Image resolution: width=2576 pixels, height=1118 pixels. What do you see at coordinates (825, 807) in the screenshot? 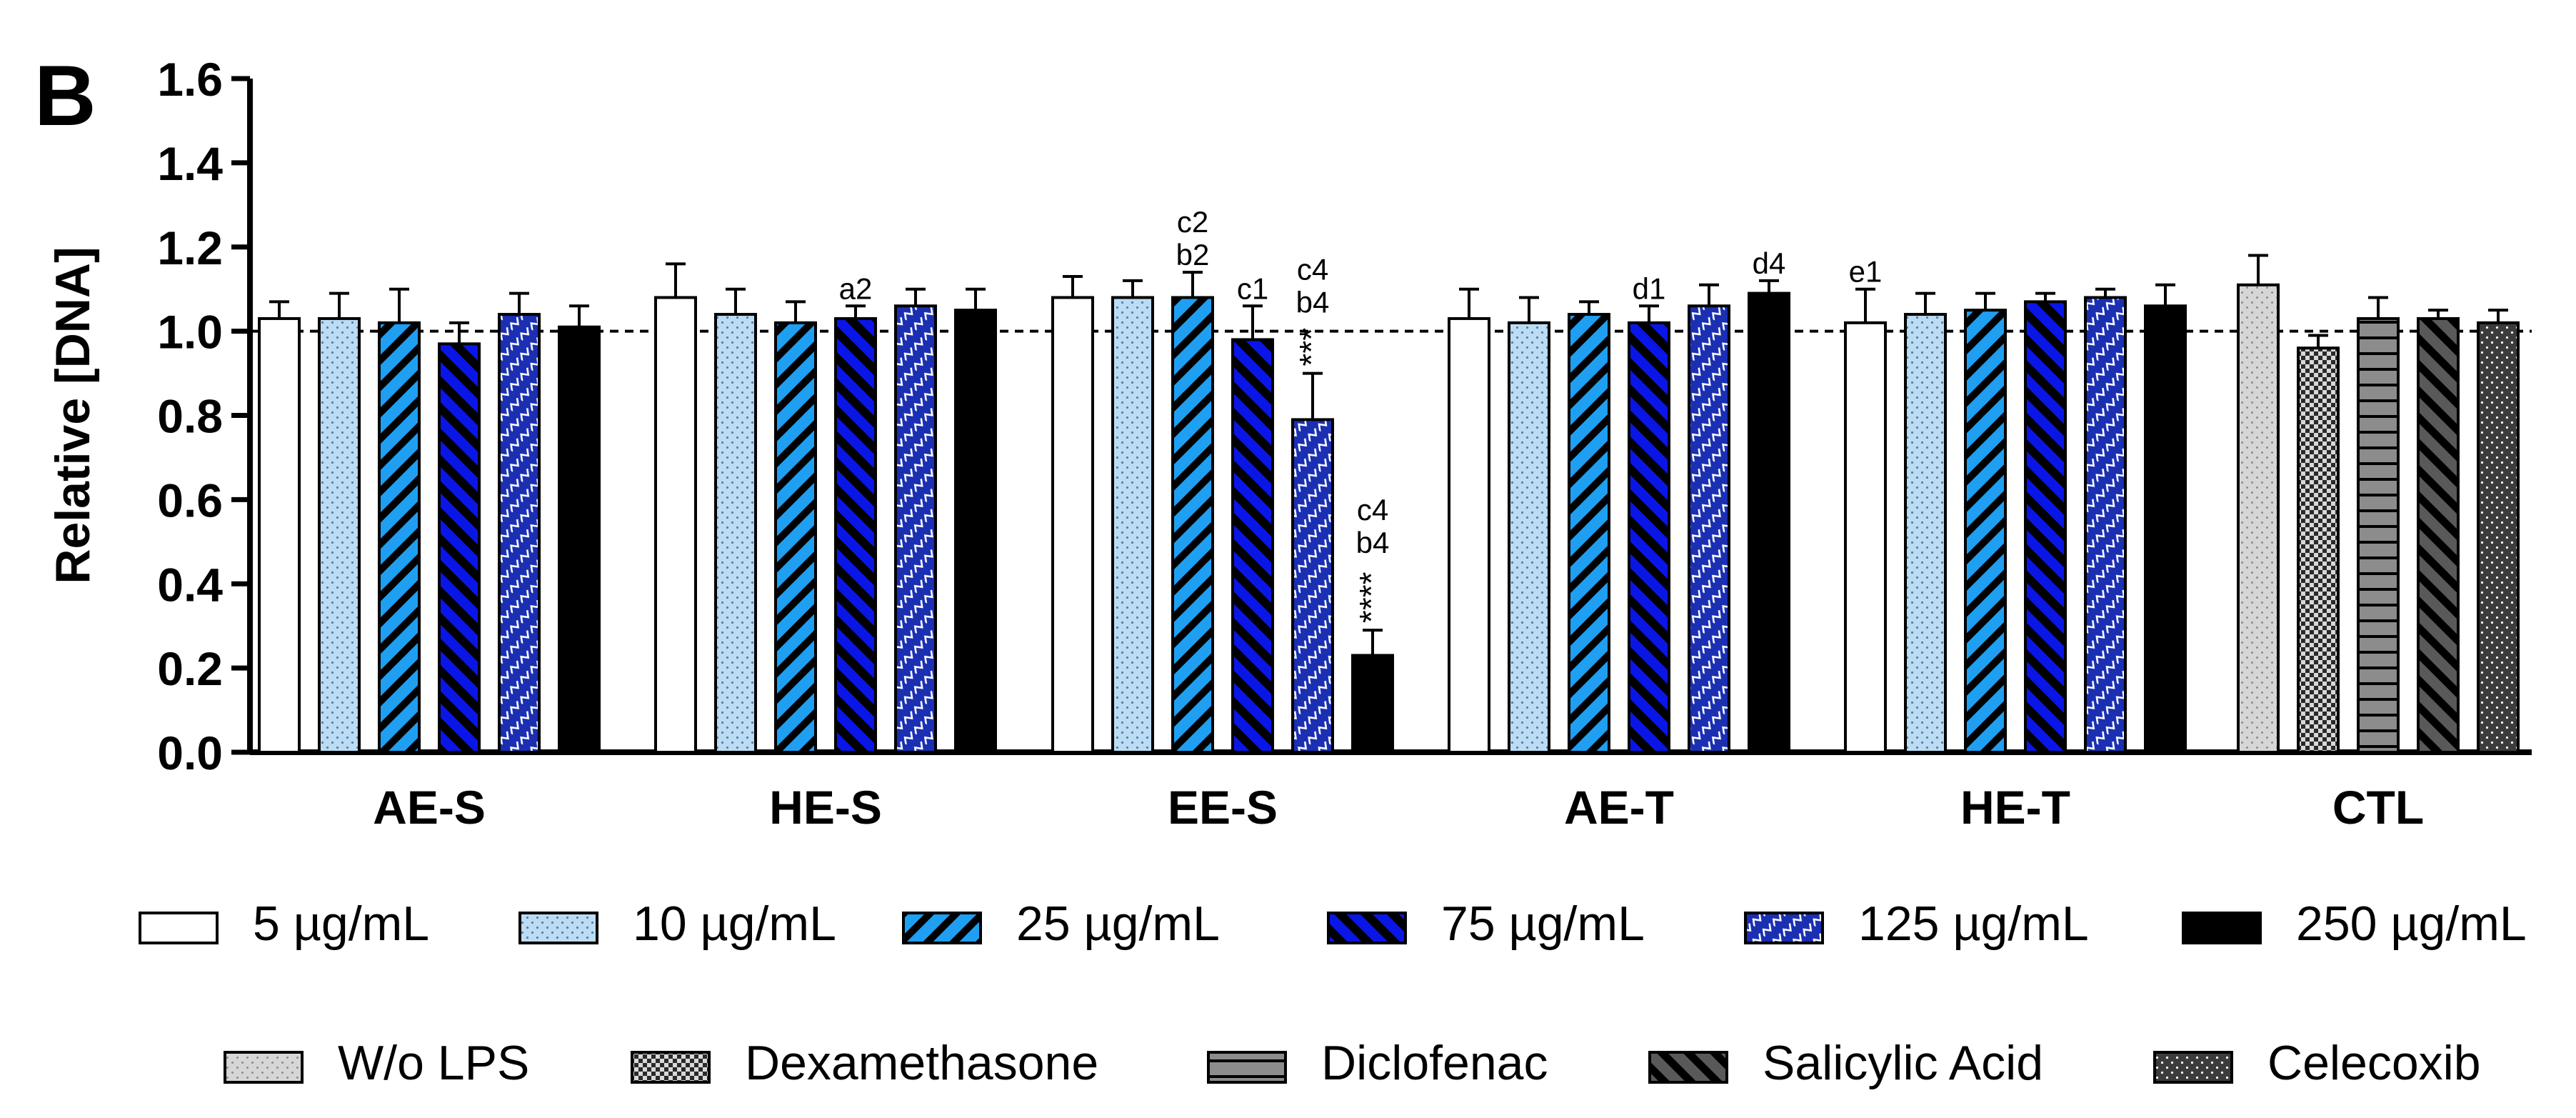
I see `x-tick-label: HE-S` at bounding box center [825, 807].